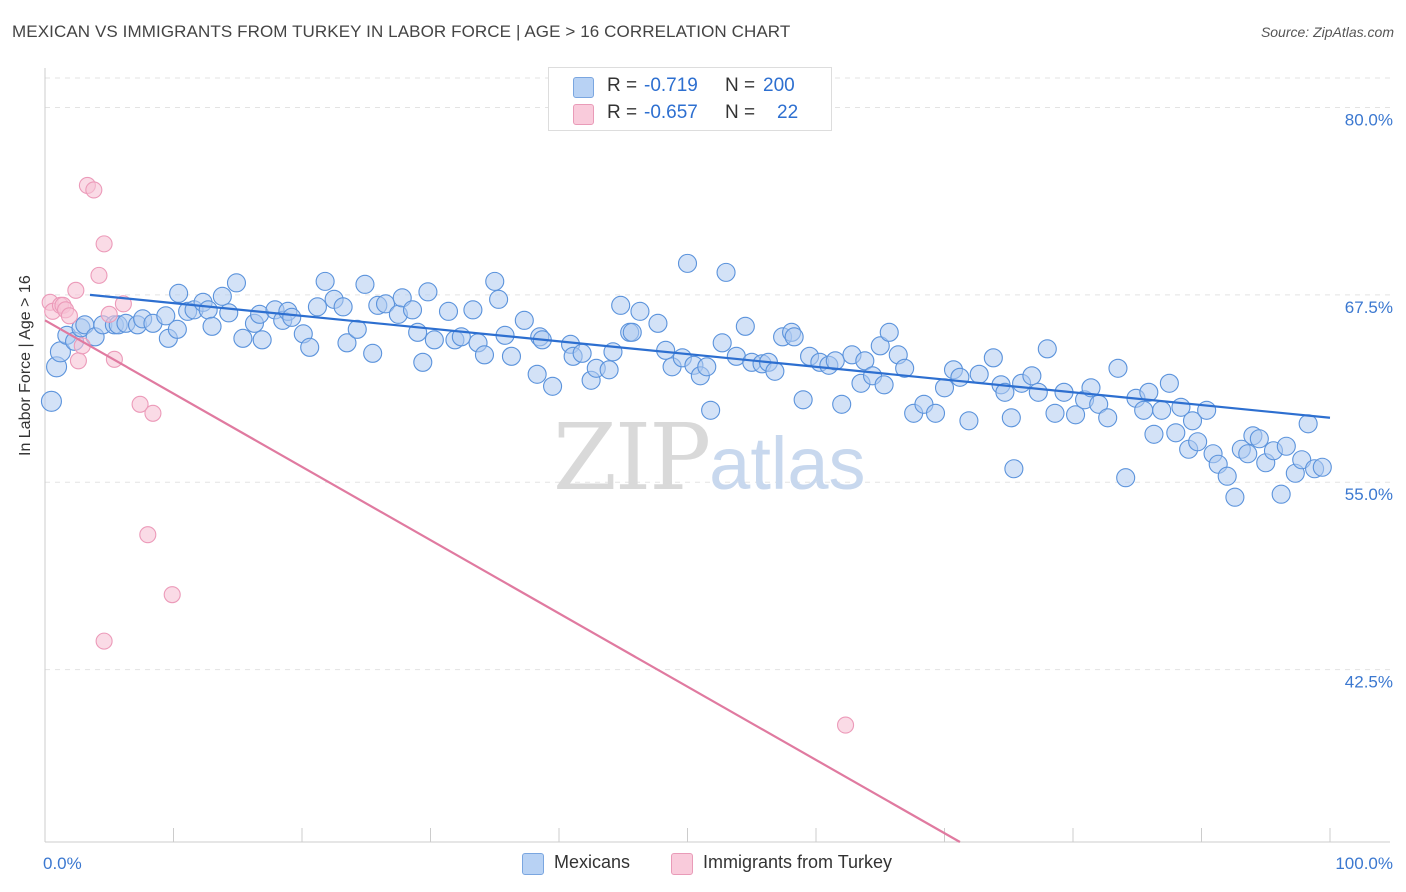 Image resolution: width=1406 pixels, height=892 pixels. I want to click on legend-r-value: -0.657, so click(671, 112).